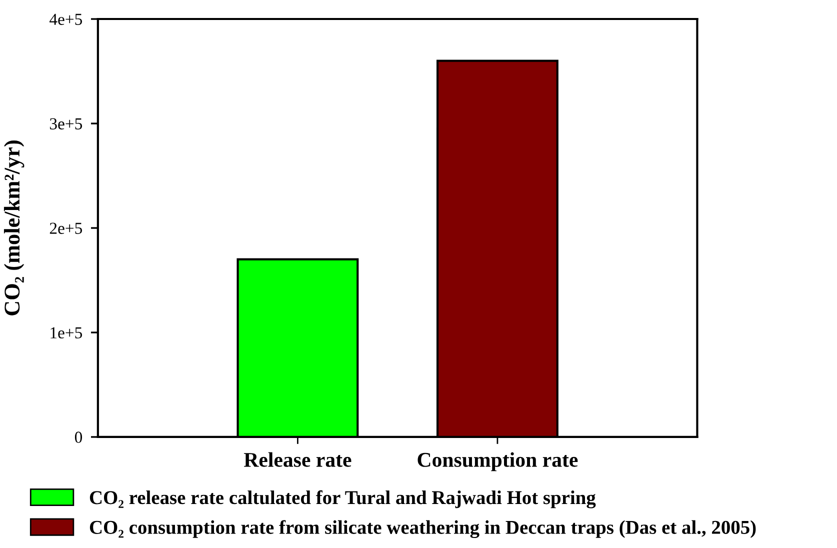 This screenshot has height=548, width=837. I want to click on y-tick-label: 0, so click(78, 437).